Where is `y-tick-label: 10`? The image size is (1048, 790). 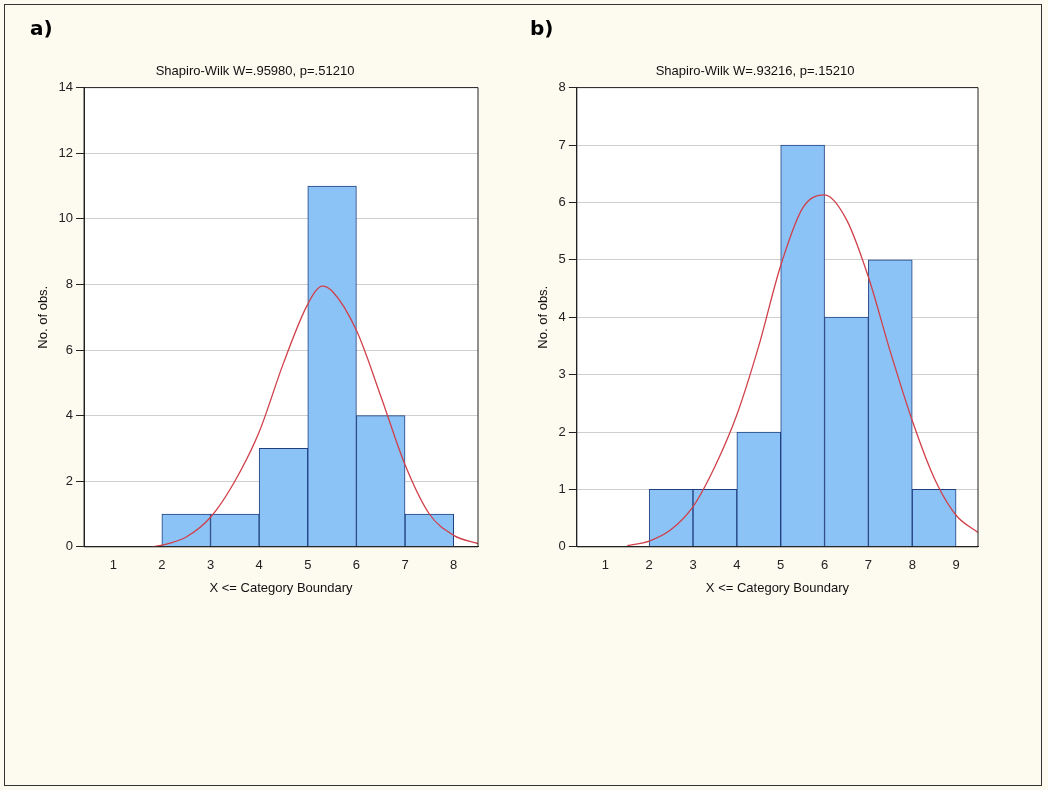 y-tick-label: 10 is located at coordinates (66, 218).